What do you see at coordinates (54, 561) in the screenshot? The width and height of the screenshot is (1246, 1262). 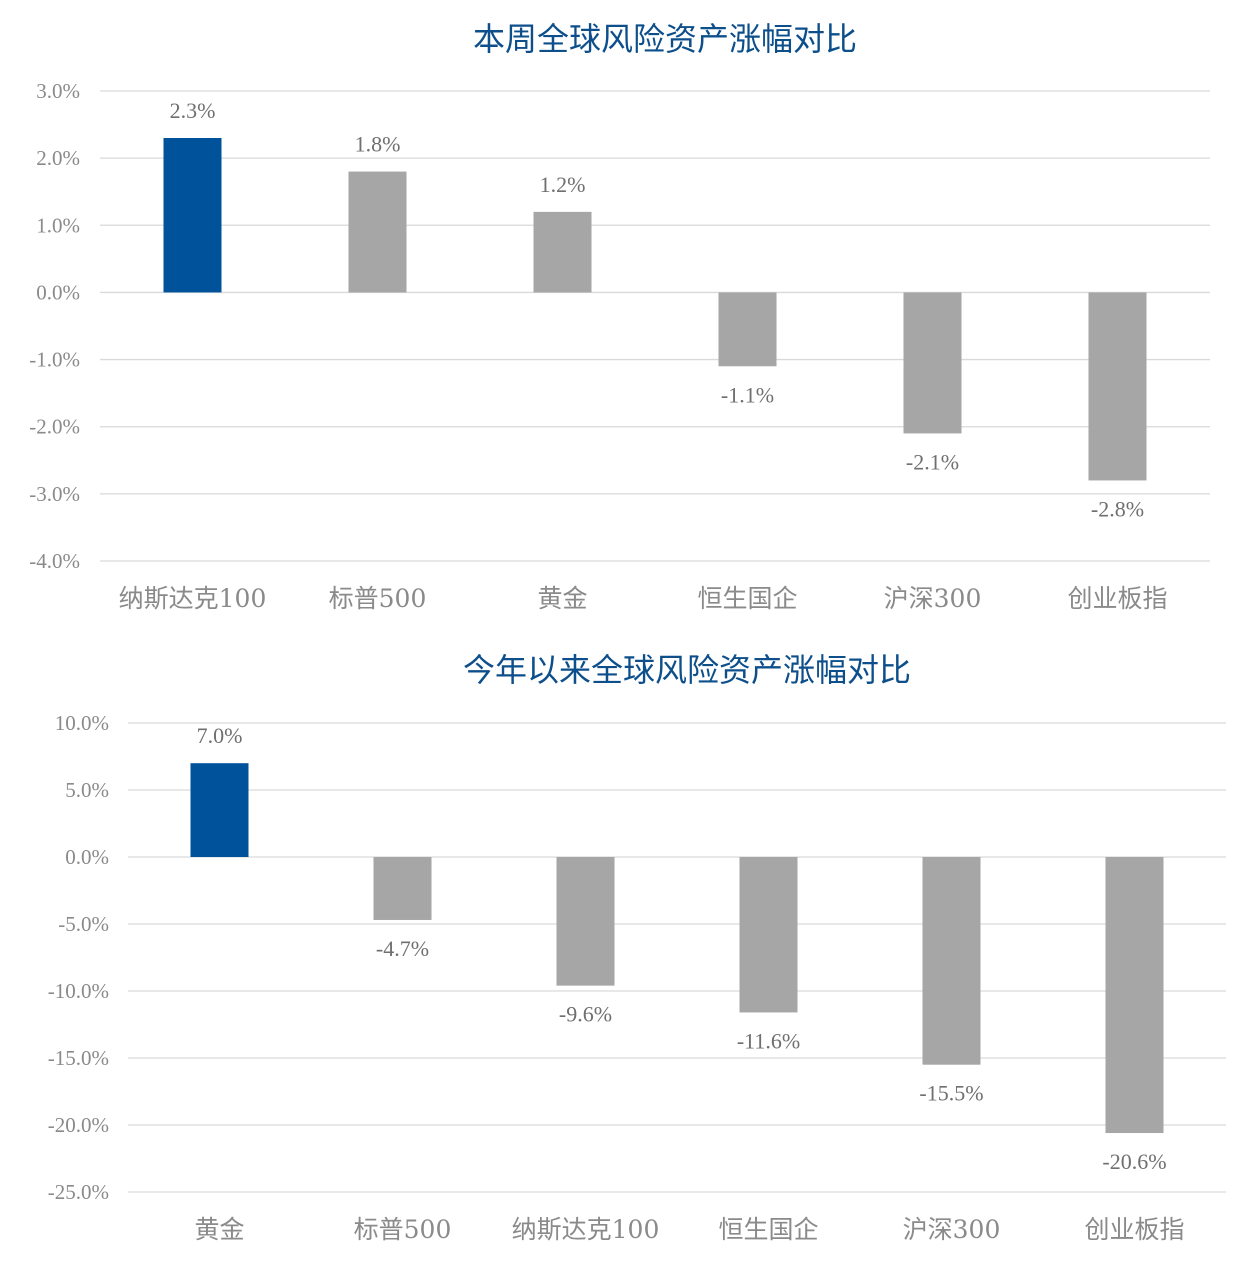 I see `y-tick-label: -4.0%` at bounding box center [54, 561].